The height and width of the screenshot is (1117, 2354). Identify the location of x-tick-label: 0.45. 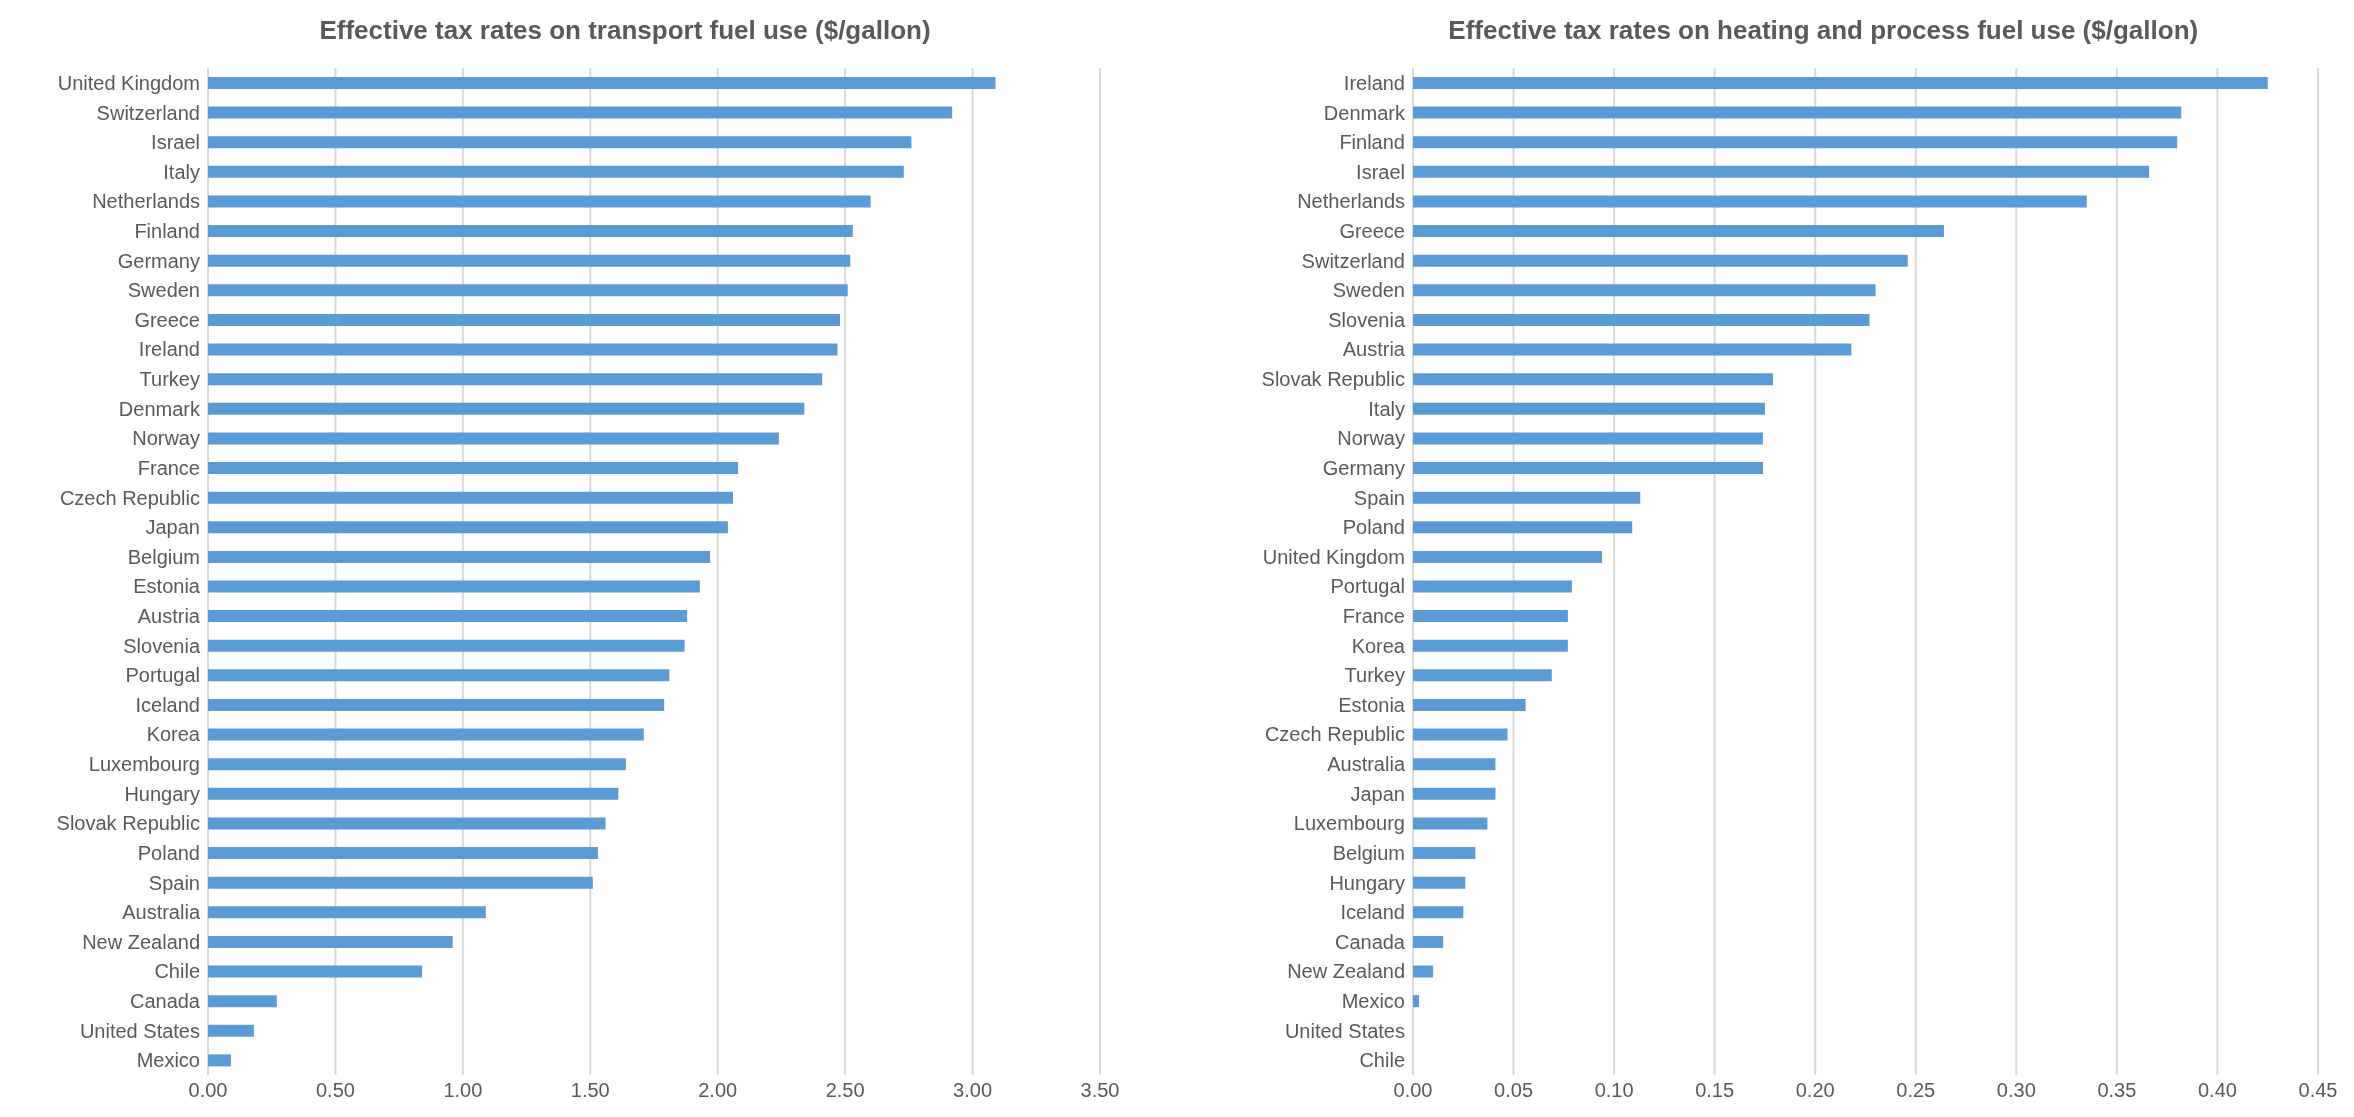
(2318, 1090).